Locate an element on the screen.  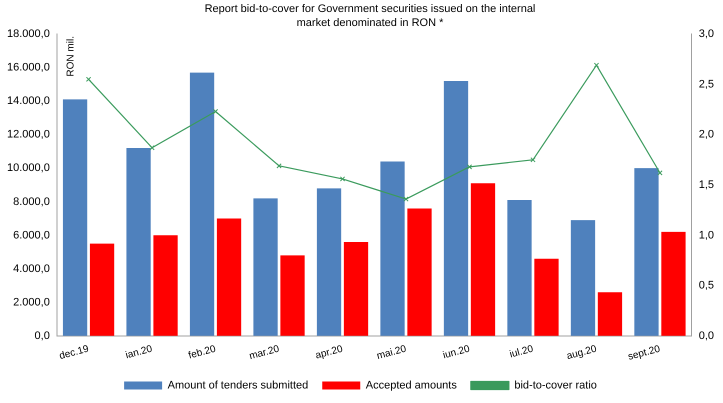
x-tick-label: mai.20 is located at coordinates (392, 353).